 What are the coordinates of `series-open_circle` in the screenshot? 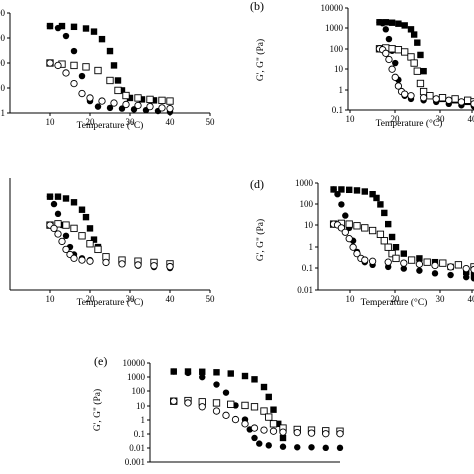 It's located at (424, 76).